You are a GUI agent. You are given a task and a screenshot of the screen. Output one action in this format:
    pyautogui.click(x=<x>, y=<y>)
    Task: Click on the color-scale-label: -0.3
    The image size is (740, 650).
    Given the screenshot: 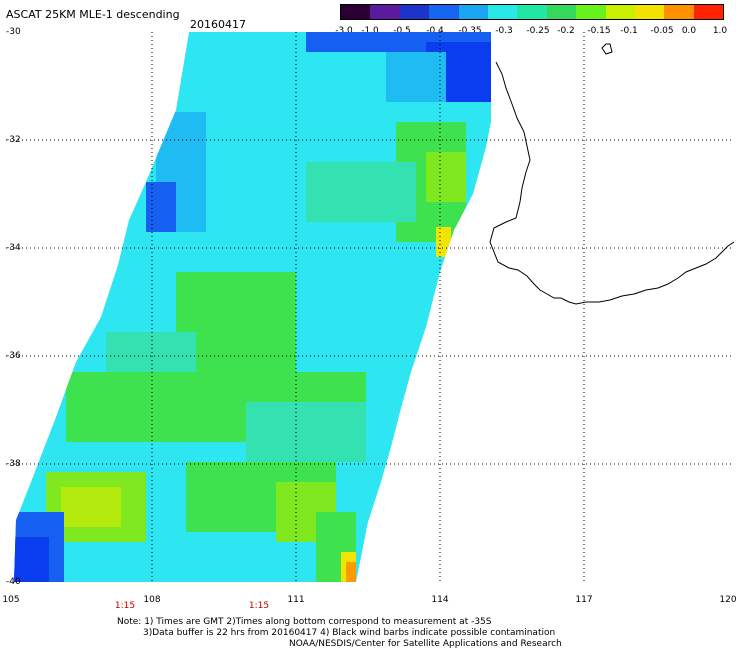 What is the action you would take?
    pyautogui.click(x=504, y=31)
    